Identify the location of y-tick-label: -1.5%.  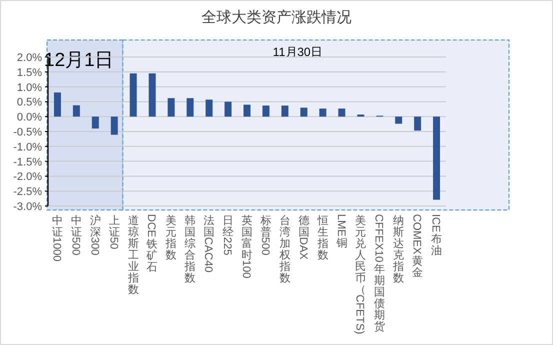
(27, 162).